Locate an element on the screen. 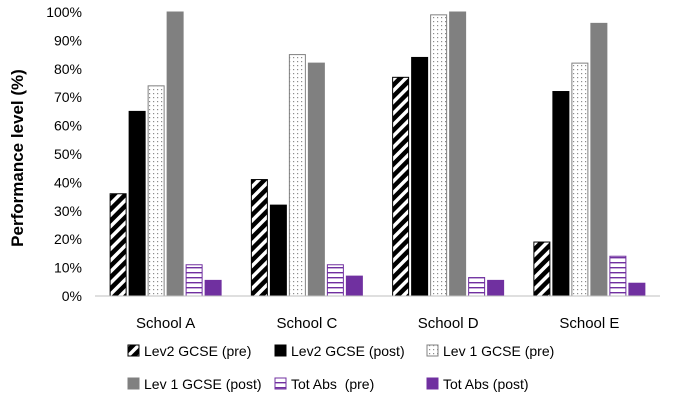 The height and width of the screenshot is (409, 680). legend-label: Lev 1 GCSE (pre) is located at coordinates (498, 351).